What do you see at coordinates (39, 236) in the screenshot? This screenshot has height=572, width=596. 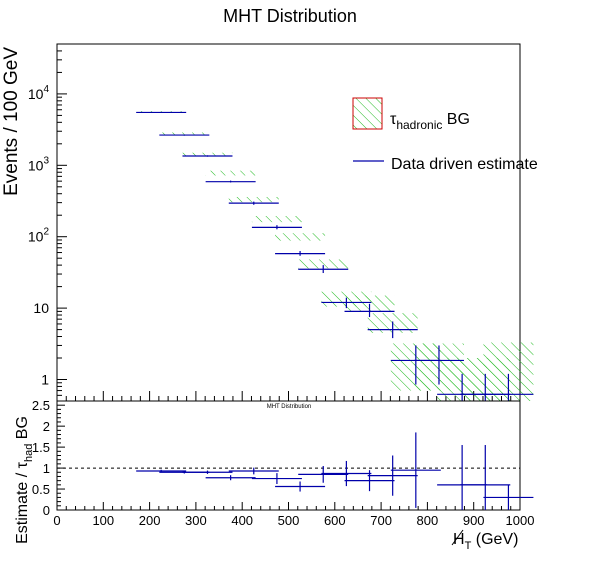 I see `upper-y-tick-label: 10²` at bounding box center [39, 236].